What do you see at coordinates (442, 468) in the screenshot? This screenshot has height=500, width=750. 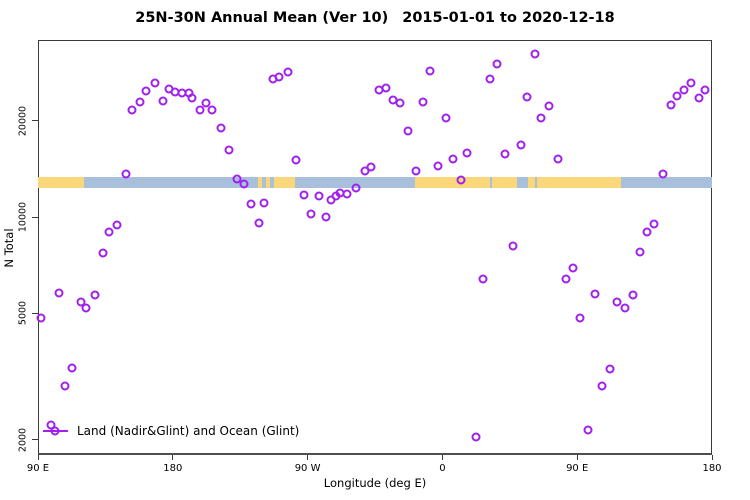 I see `x-tick-label: 0` at bounding box center [442, 468].